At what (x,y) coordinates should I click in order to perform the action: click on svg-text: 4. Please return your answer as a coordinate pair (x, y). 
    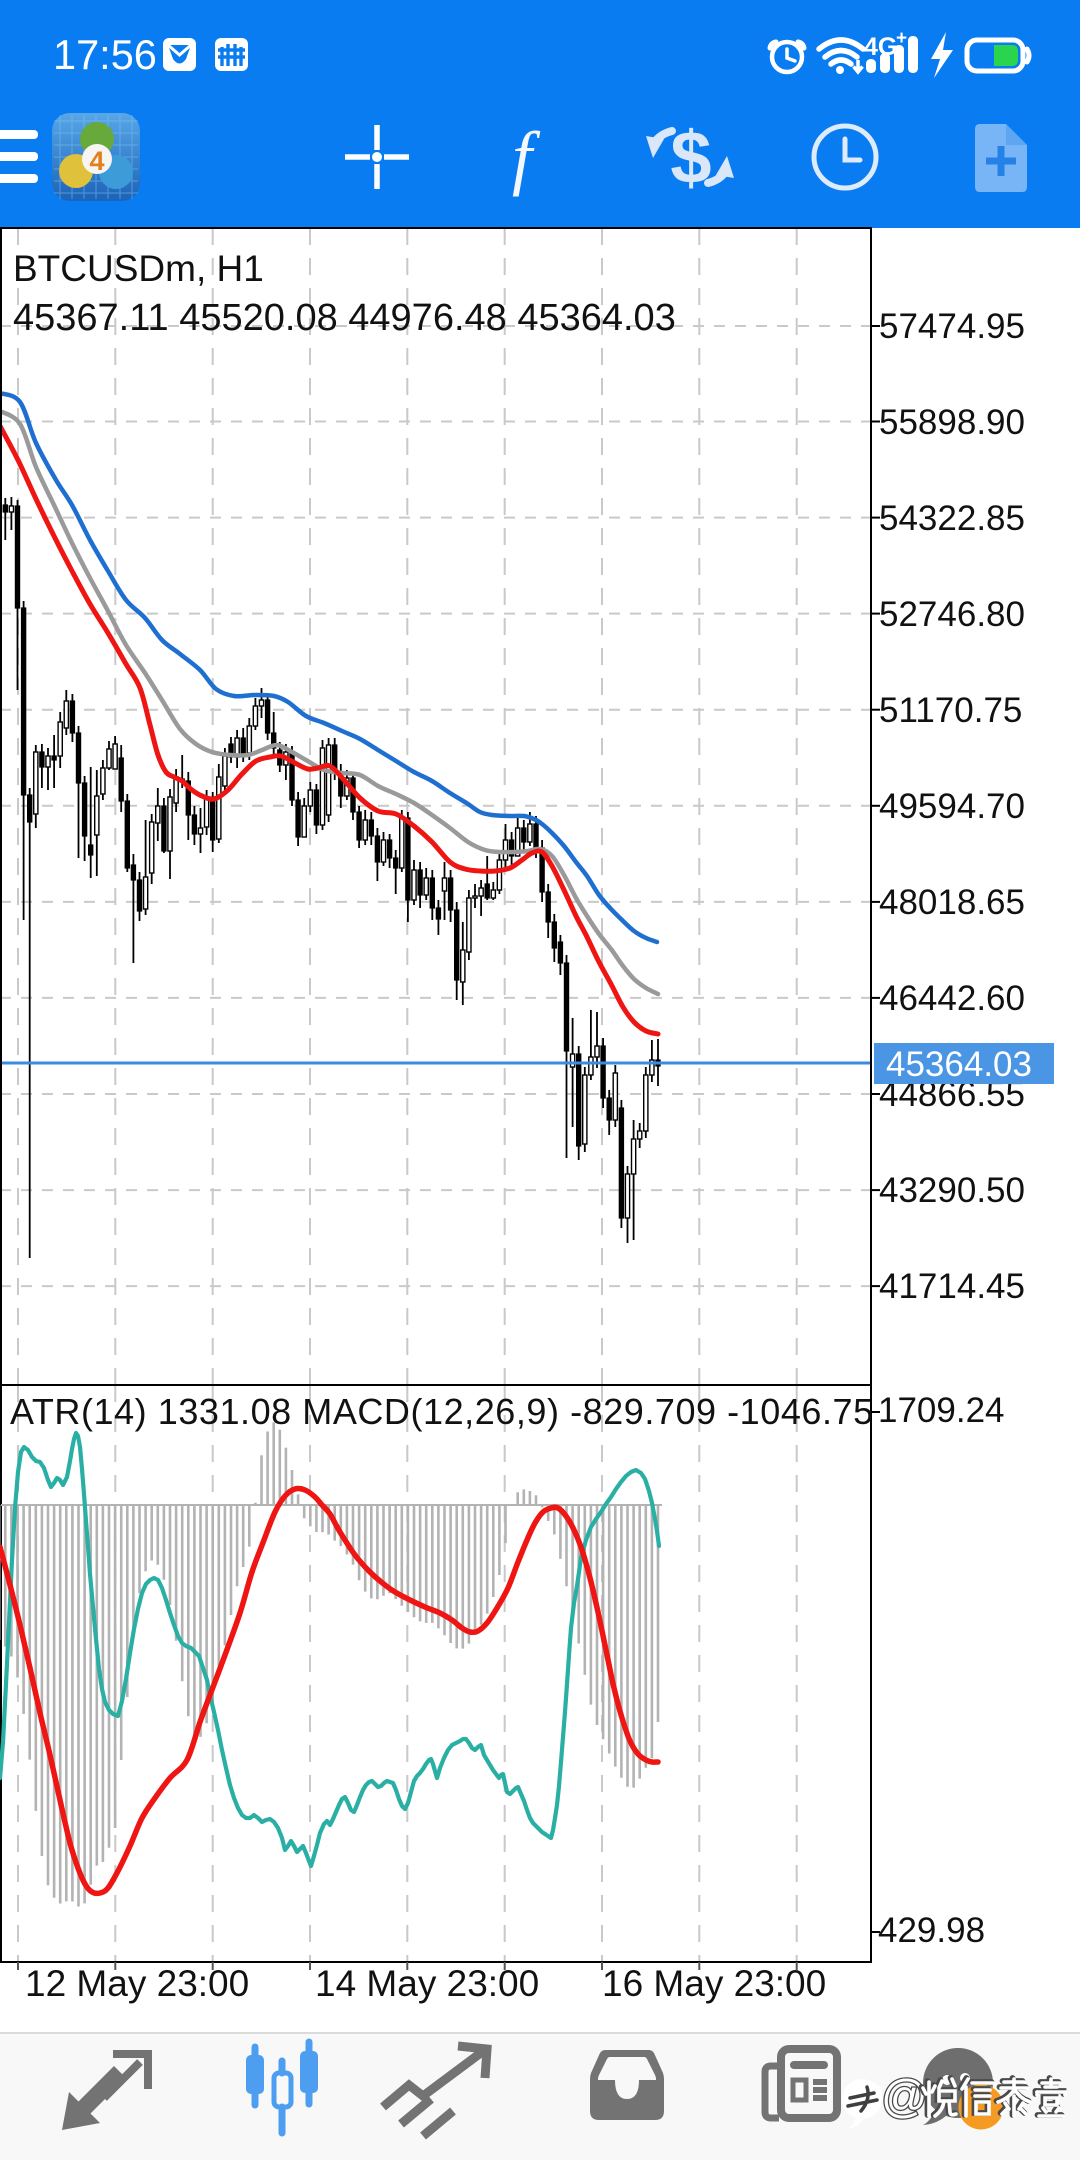
    Looking at the image, I should click on (96, 161).